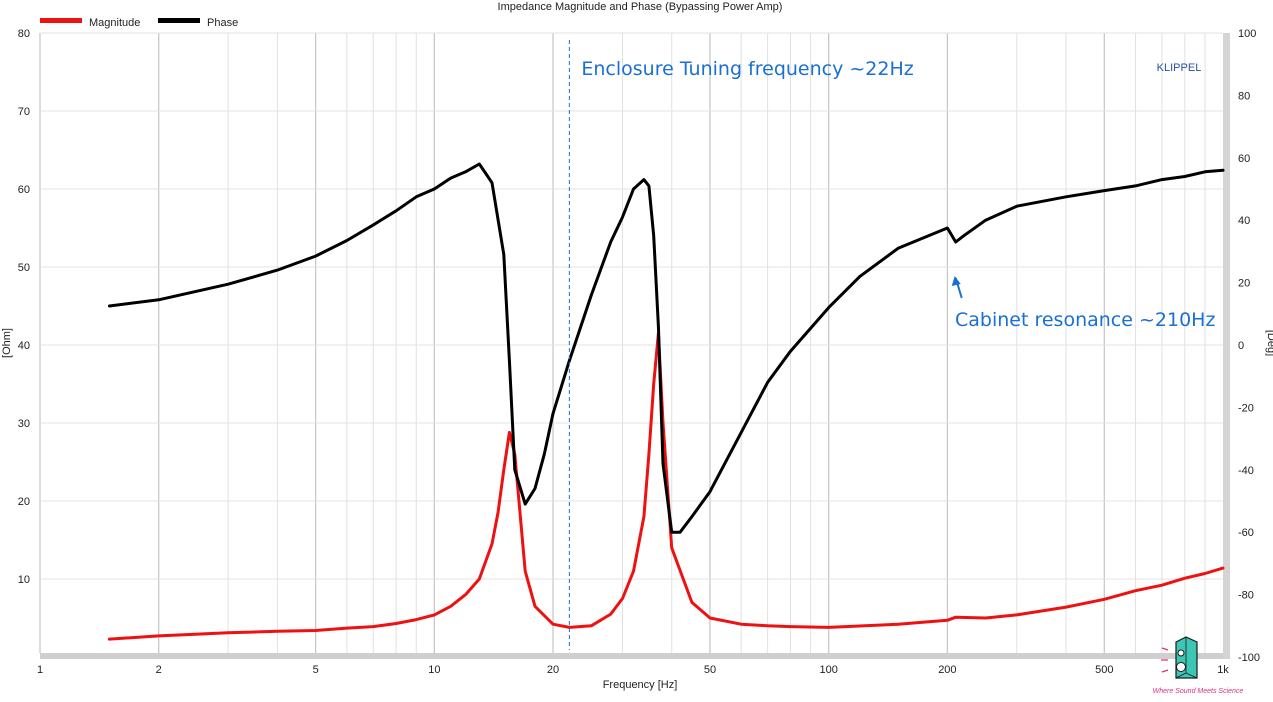 The width and height of the screenshot is (1273, 702). I want to click on y-right-tick-label: 20, so click(1244, 284).